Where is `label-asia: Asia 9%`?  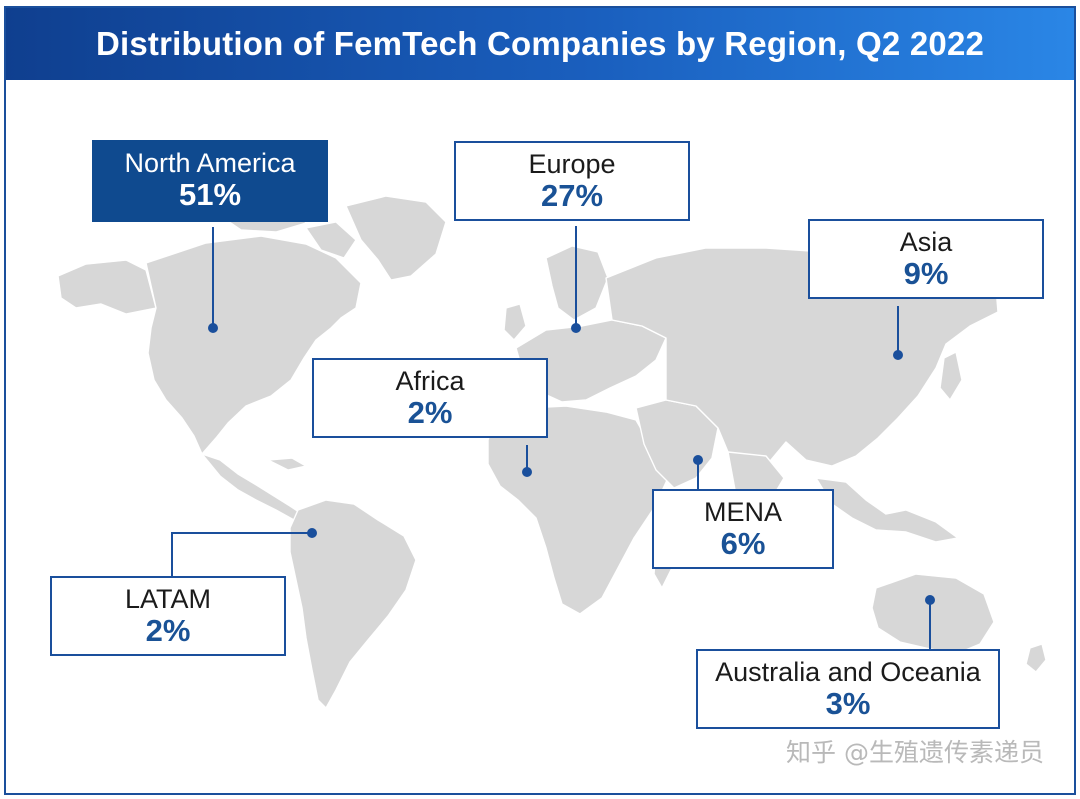
label-asia: Asia 9% is located at coordinates (926, 259).